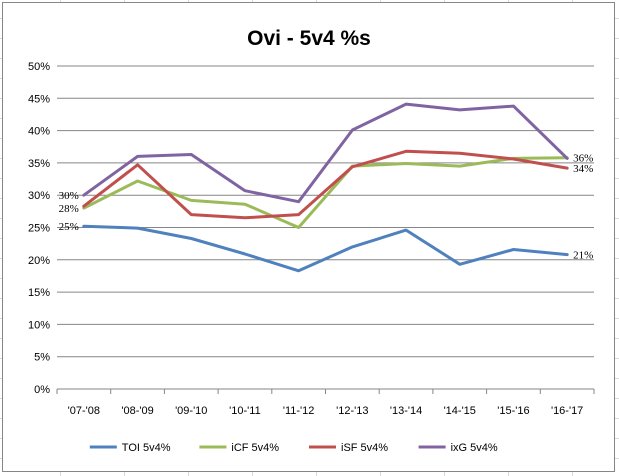 Image resolution: width=619 pixels, height=476 pixels. What do you see at coordinates (69, 196) in the screenshot?
I see `data-label: 30%` at bounding box center [69, 196].